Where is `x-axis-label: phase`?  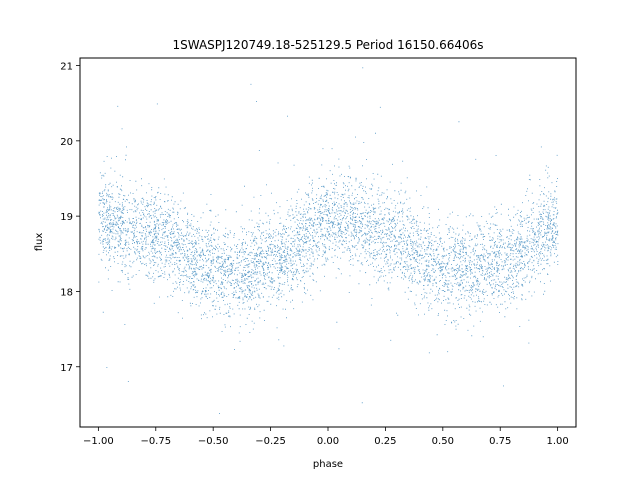
x-axis-label: phase is located at coordinates (328, 464).